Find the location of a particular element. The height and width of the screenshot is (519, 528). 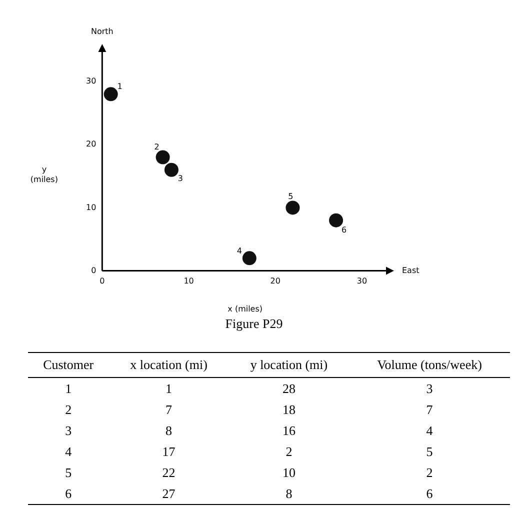

data-label: 3 is located at coordinates (429, 389).